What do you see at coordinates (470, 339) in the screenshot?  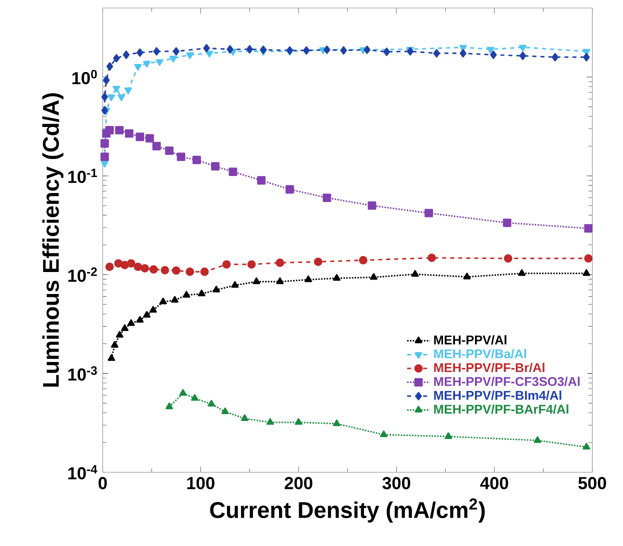 I see `legend-label: MEH-PPV/Al` at bounding box center [470, 339].